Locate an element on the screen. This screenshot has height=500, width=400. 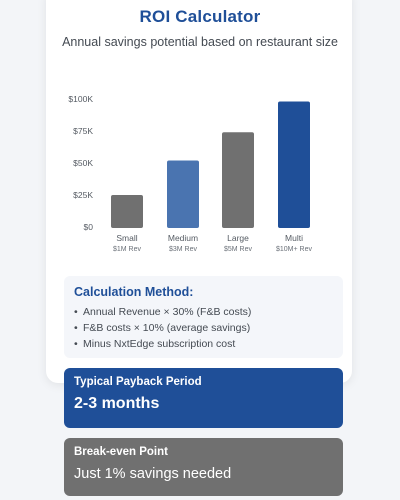
payback-period-card: Typical Payback Period 2-3 months is located at coordinates (203, 398).